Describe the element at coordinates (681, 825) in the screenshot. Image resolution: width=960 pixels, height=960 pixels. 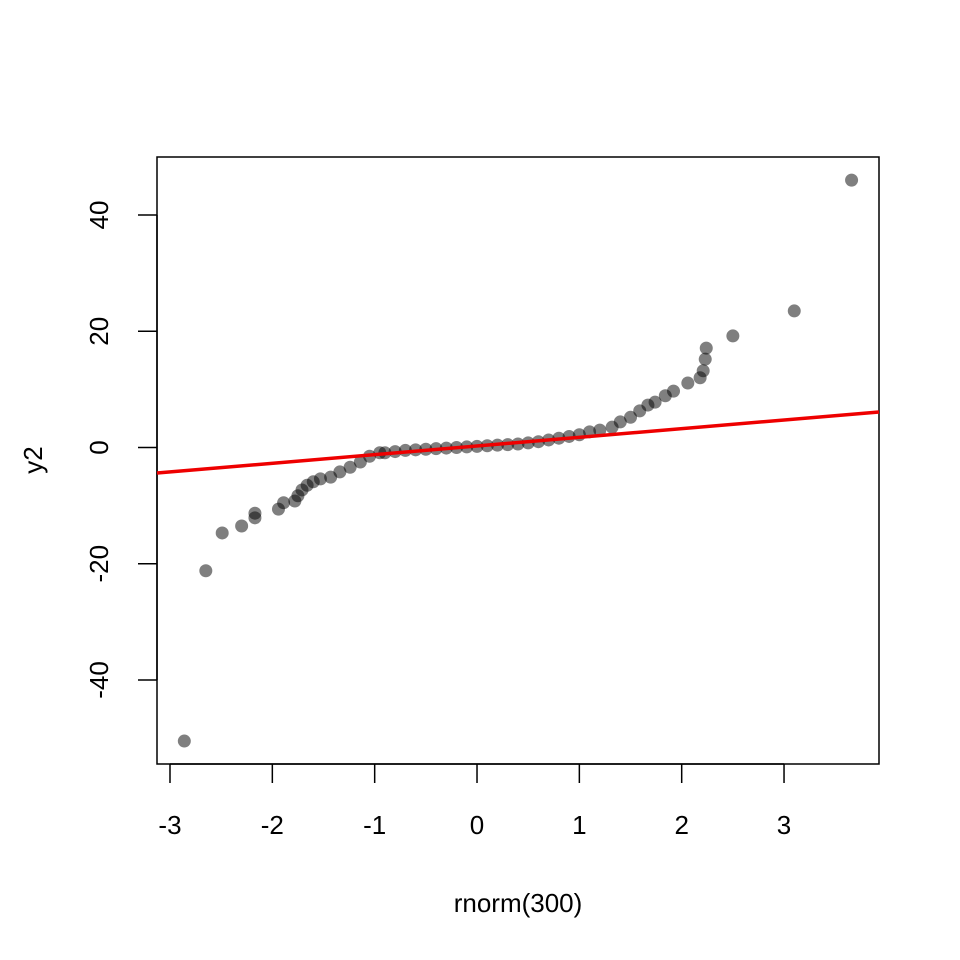
I see `x-tick-label: 2` at that location.